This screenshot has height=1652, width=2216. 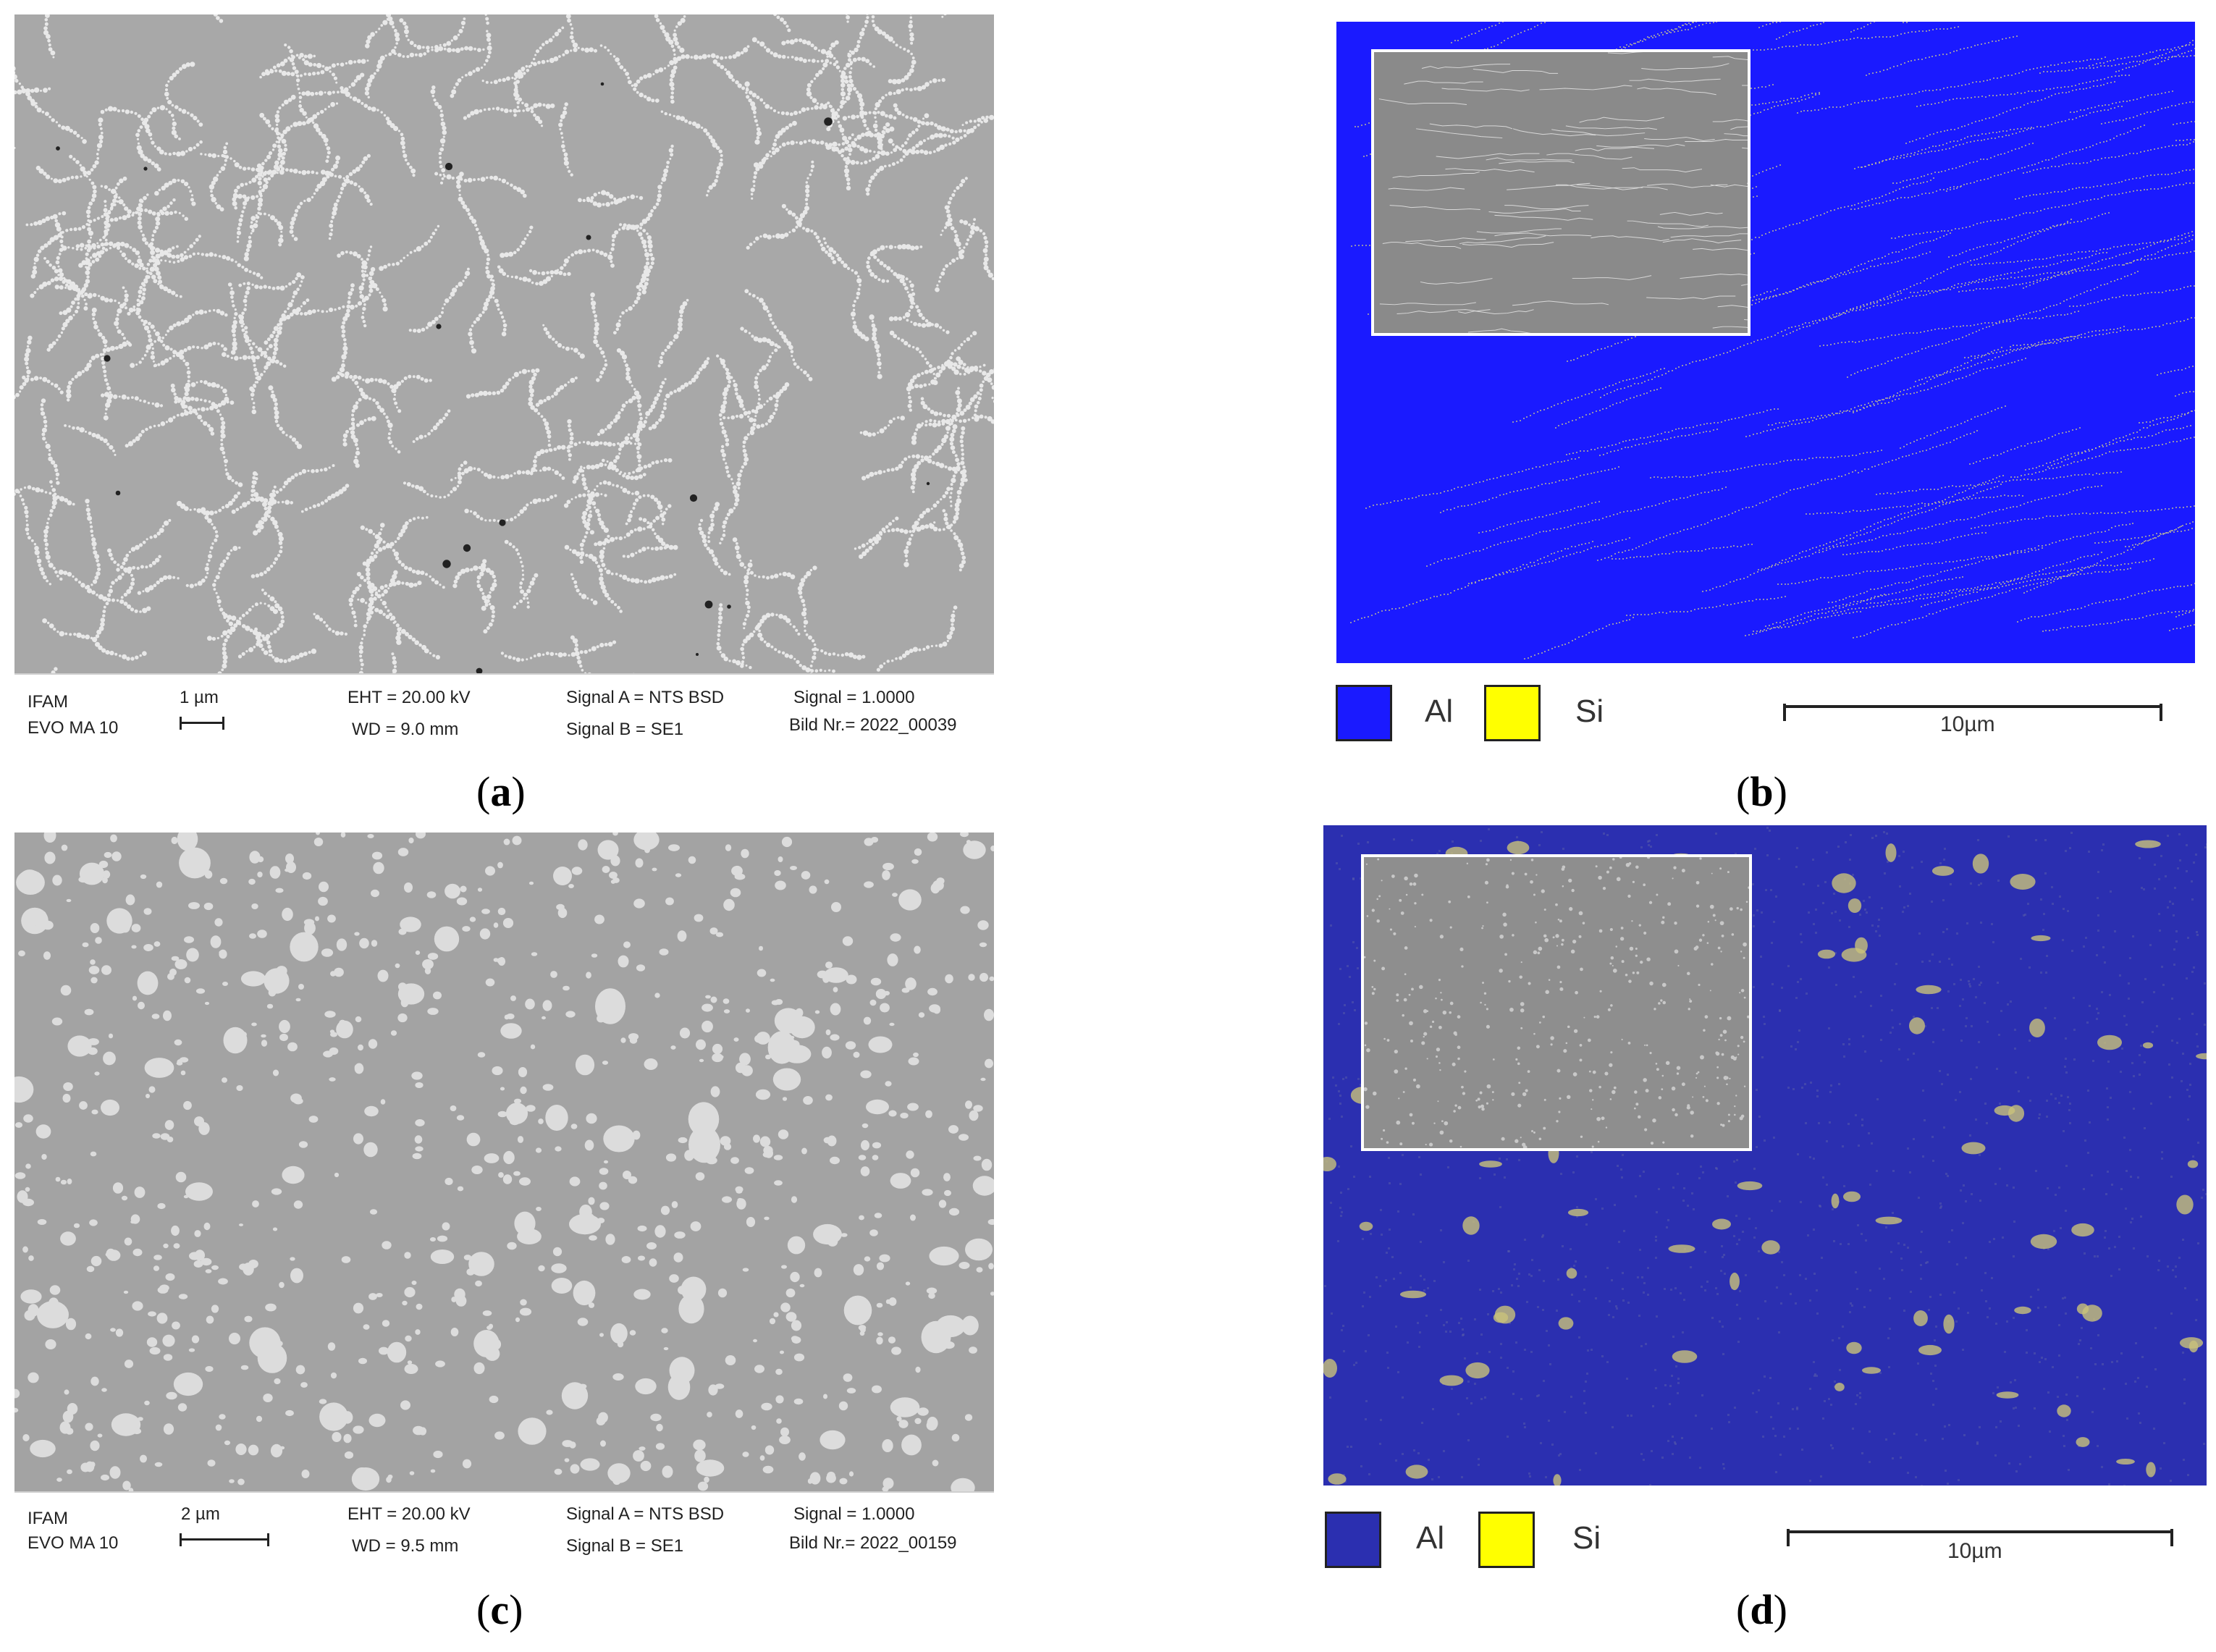 I want to click on caption-b: (b), so click(x=1761, y=792).